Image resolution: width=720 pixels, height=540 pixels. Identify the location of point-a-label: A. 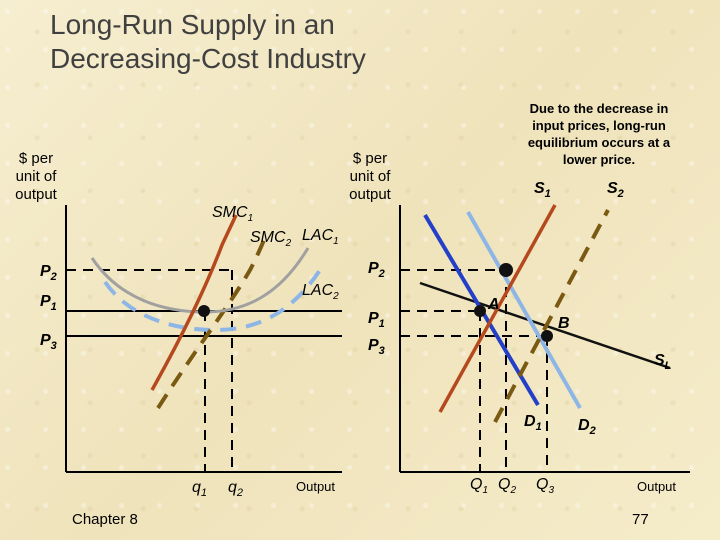
(493, 304).